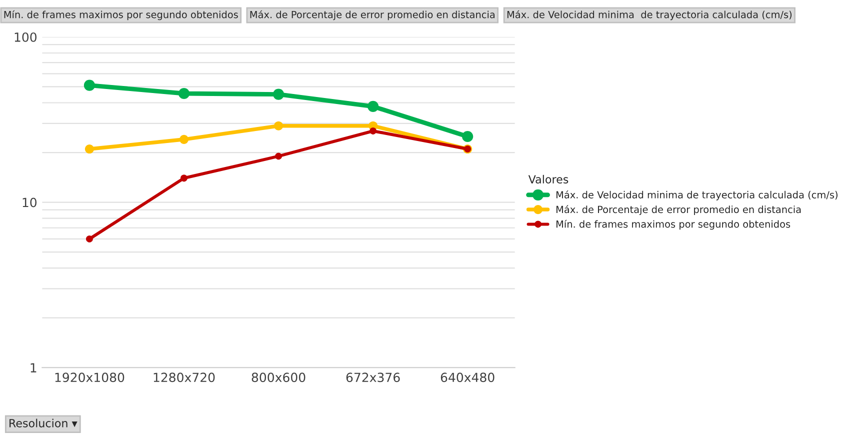  I want to click on y-tick-label: 100, so click(25, 37).